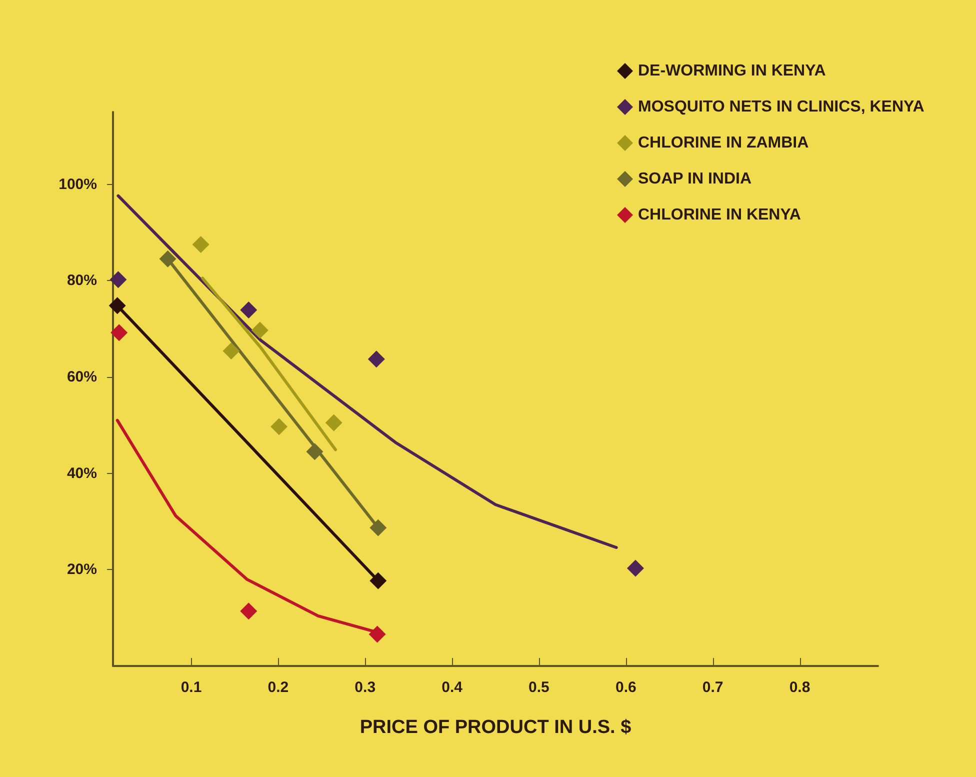  What do you see at coordinates (799, 687) in the screenshot?
I see `x-tick-label: 0.8` at bounding box center [799, 687].